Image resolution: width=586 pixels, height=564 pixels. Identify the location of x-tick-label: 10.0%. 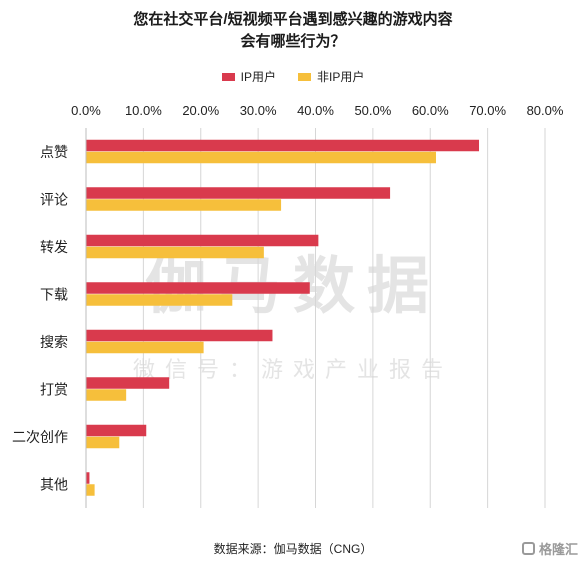
(143, 110).